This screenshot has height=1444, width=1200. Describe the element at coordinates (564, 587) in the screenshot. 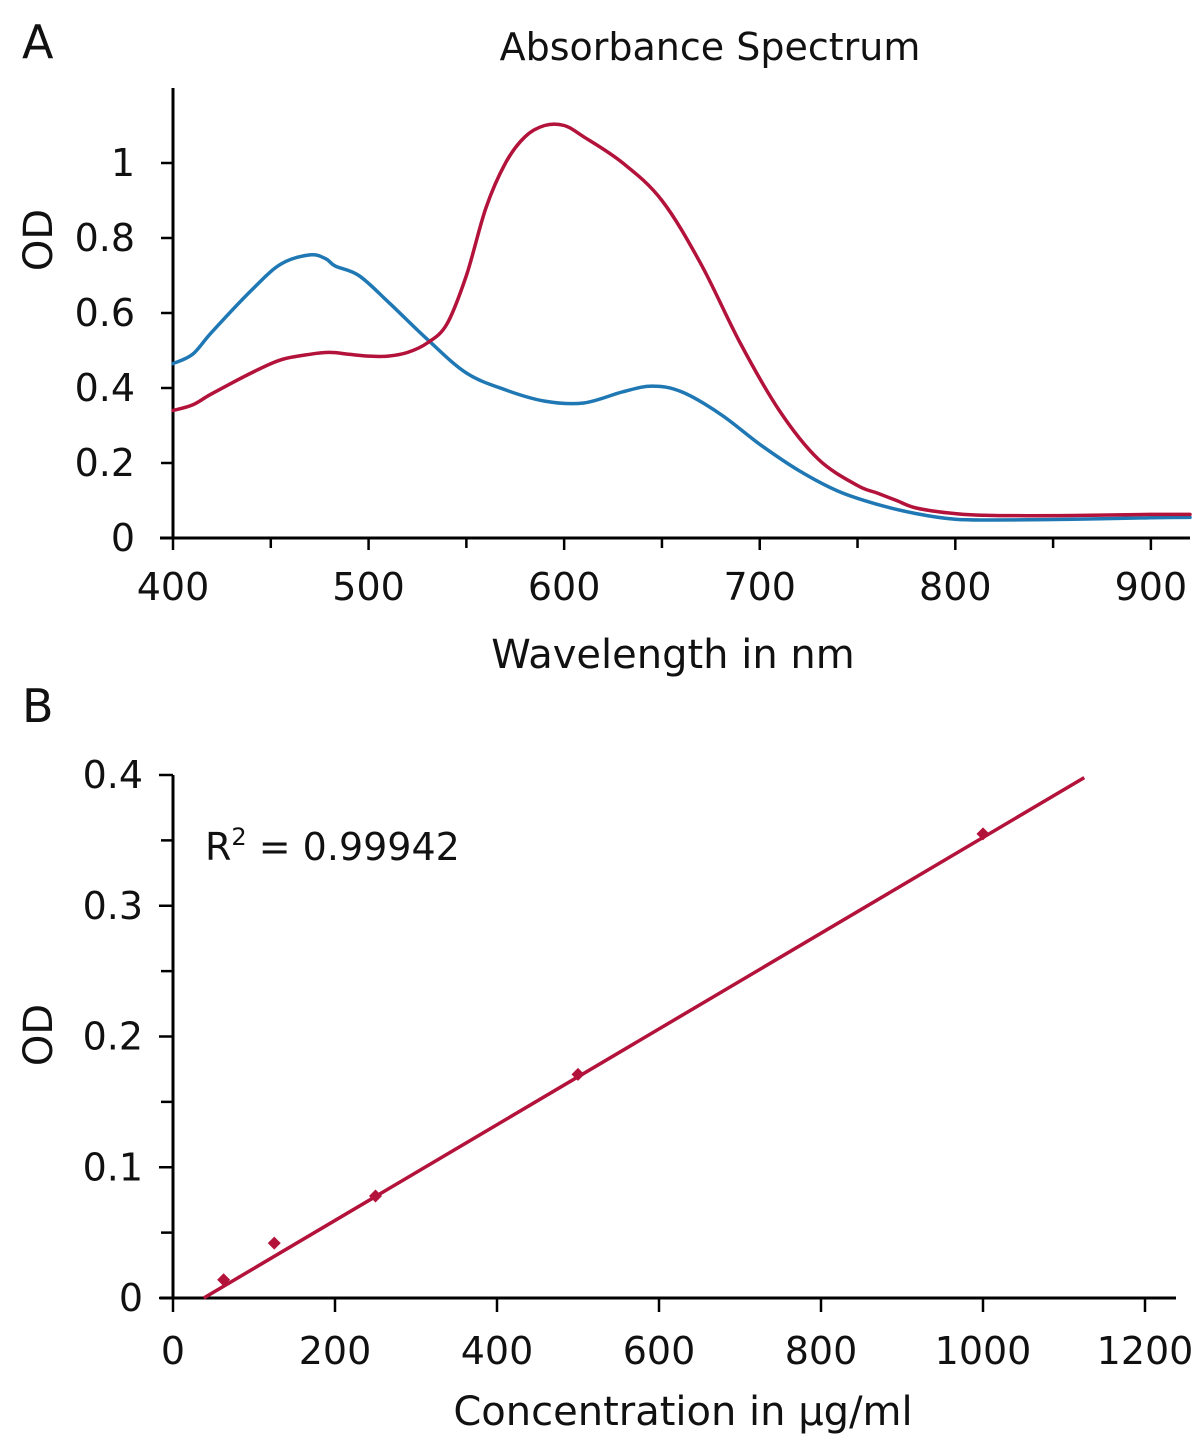

I see `chart-a-x-tick-label: 600` at that location.